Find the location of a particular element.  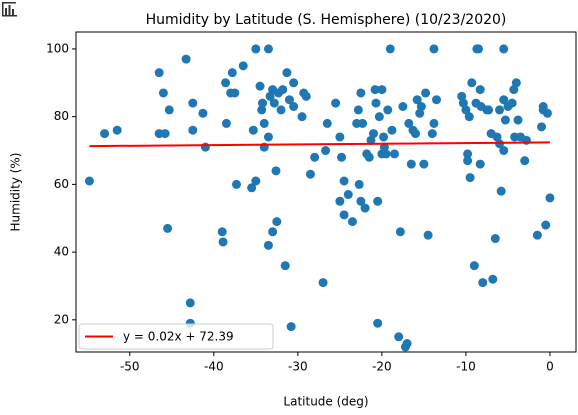

y-axis-label: Humidity (%) is located at coordinates (16, 192).